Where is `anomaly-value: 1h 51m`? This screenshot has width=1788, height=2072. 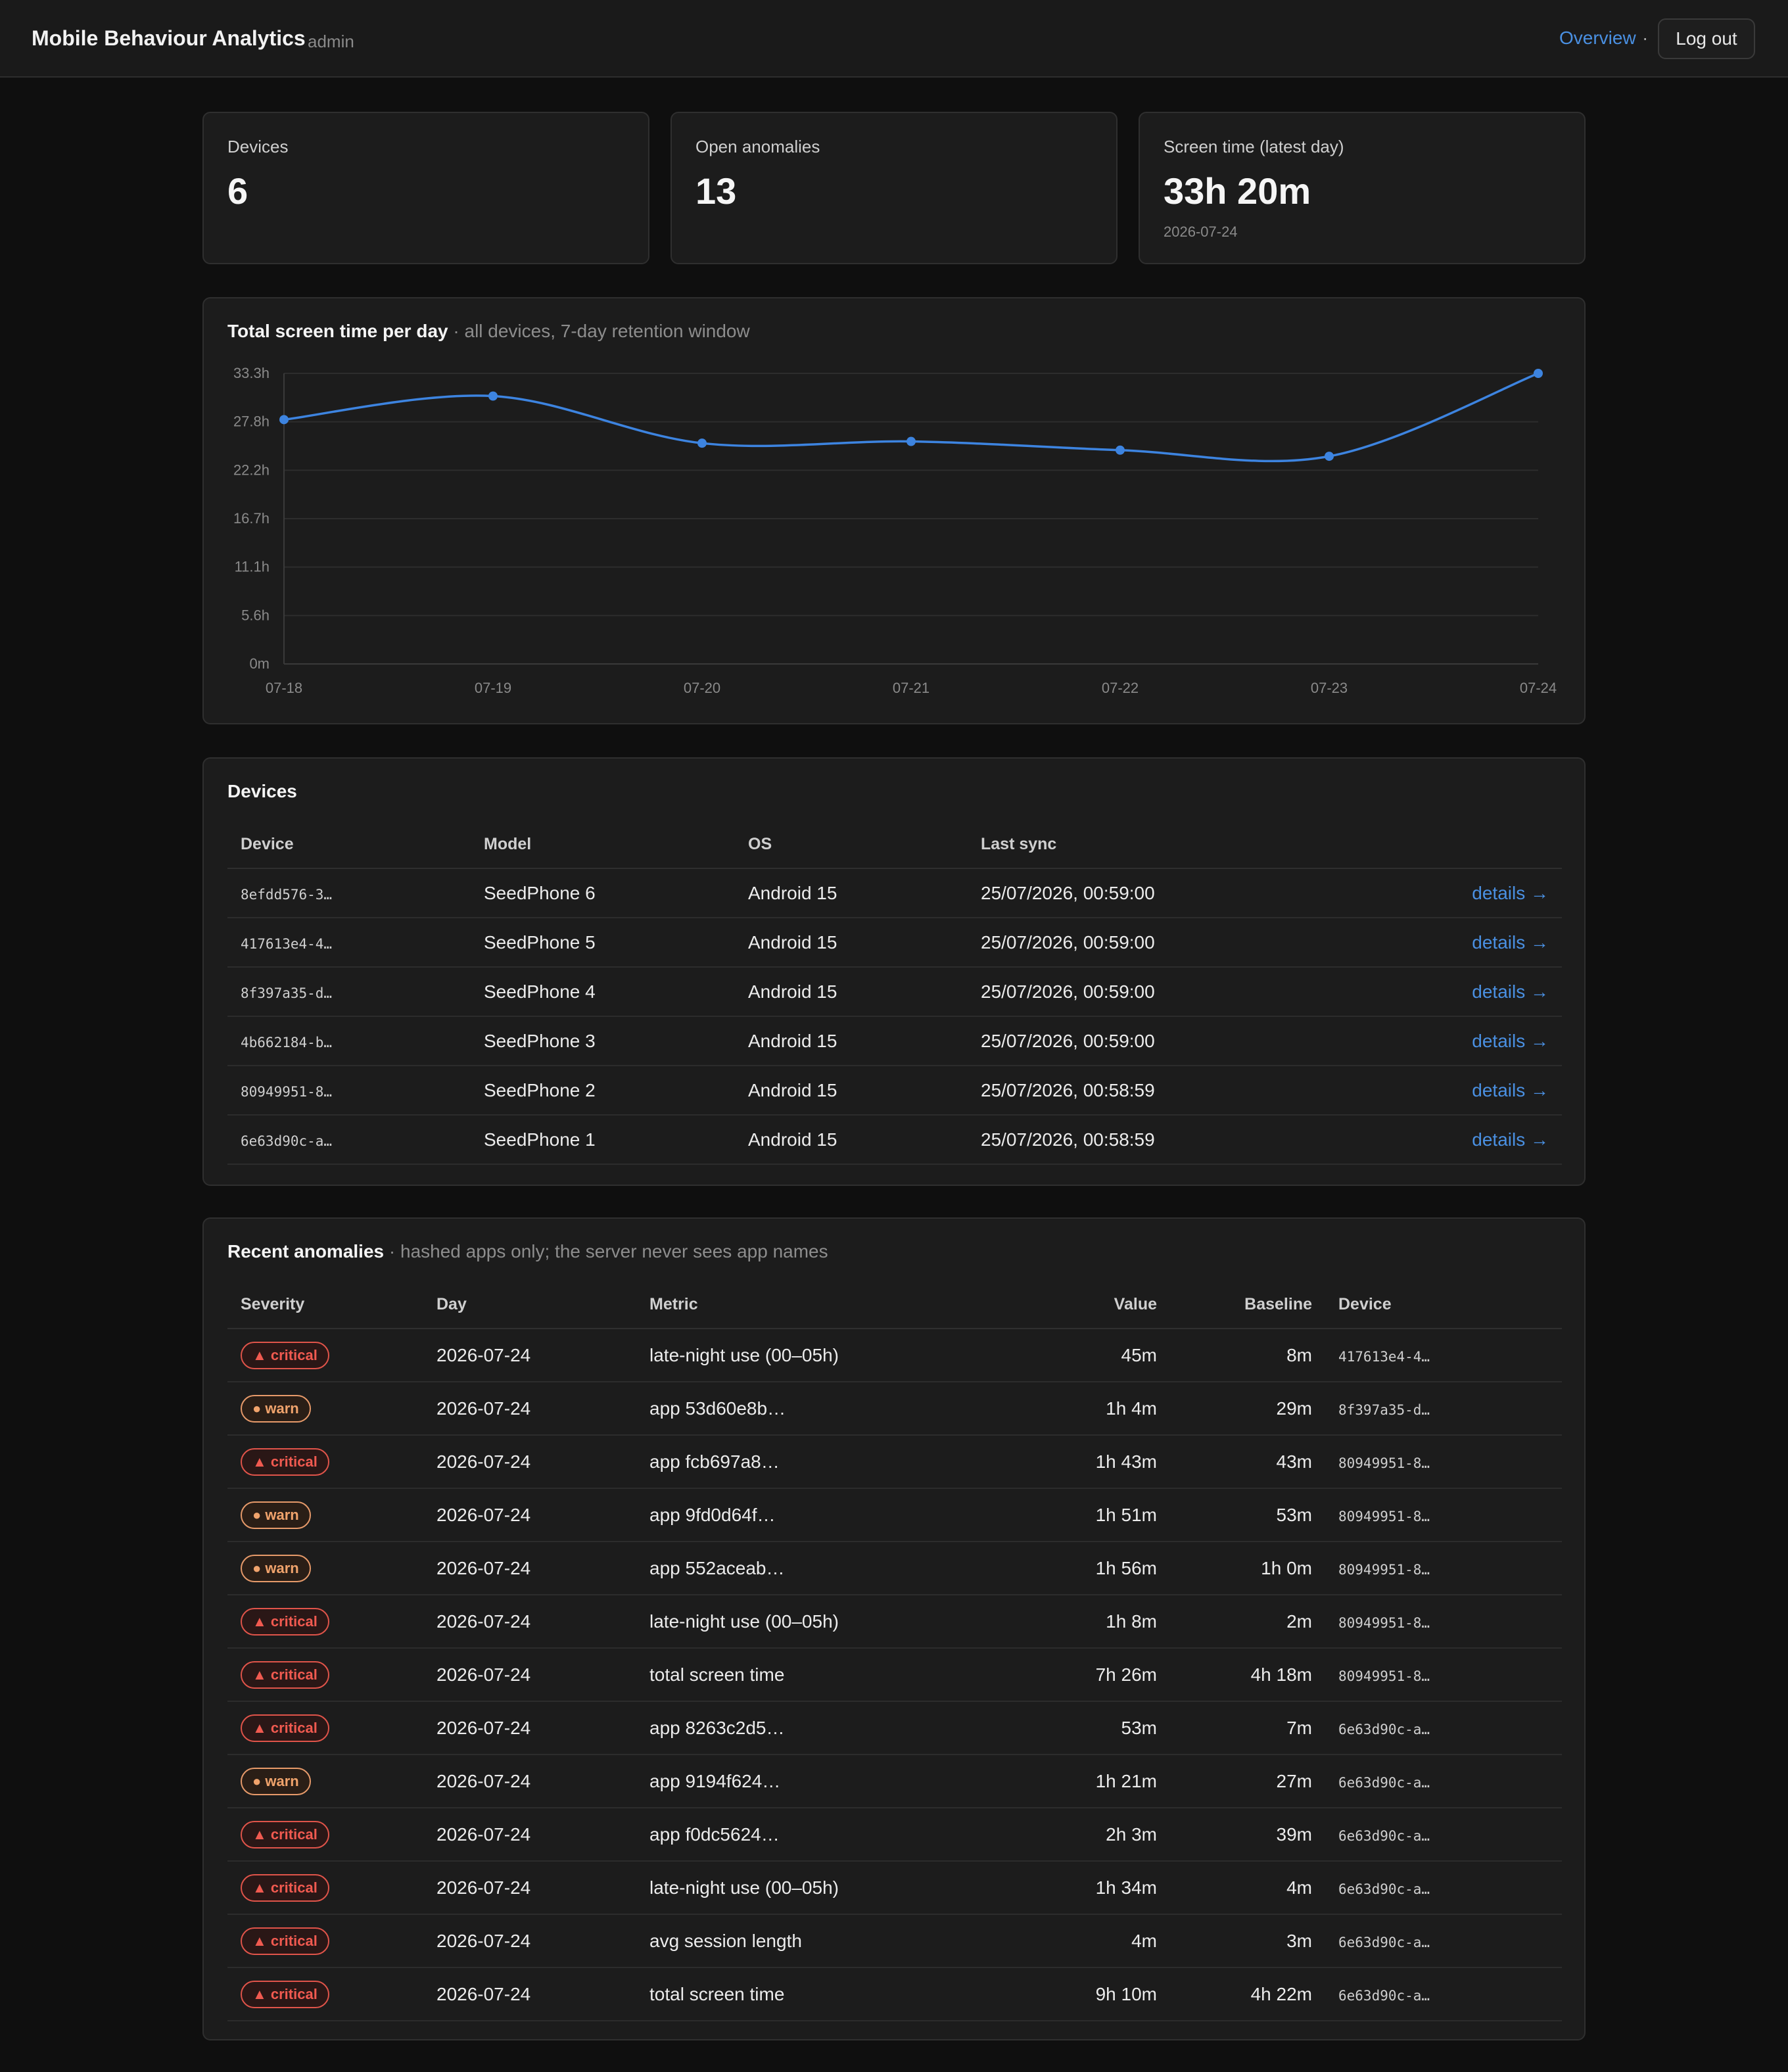 anomaly-value: 1h 51m is located at coordinates (1087, 1515).